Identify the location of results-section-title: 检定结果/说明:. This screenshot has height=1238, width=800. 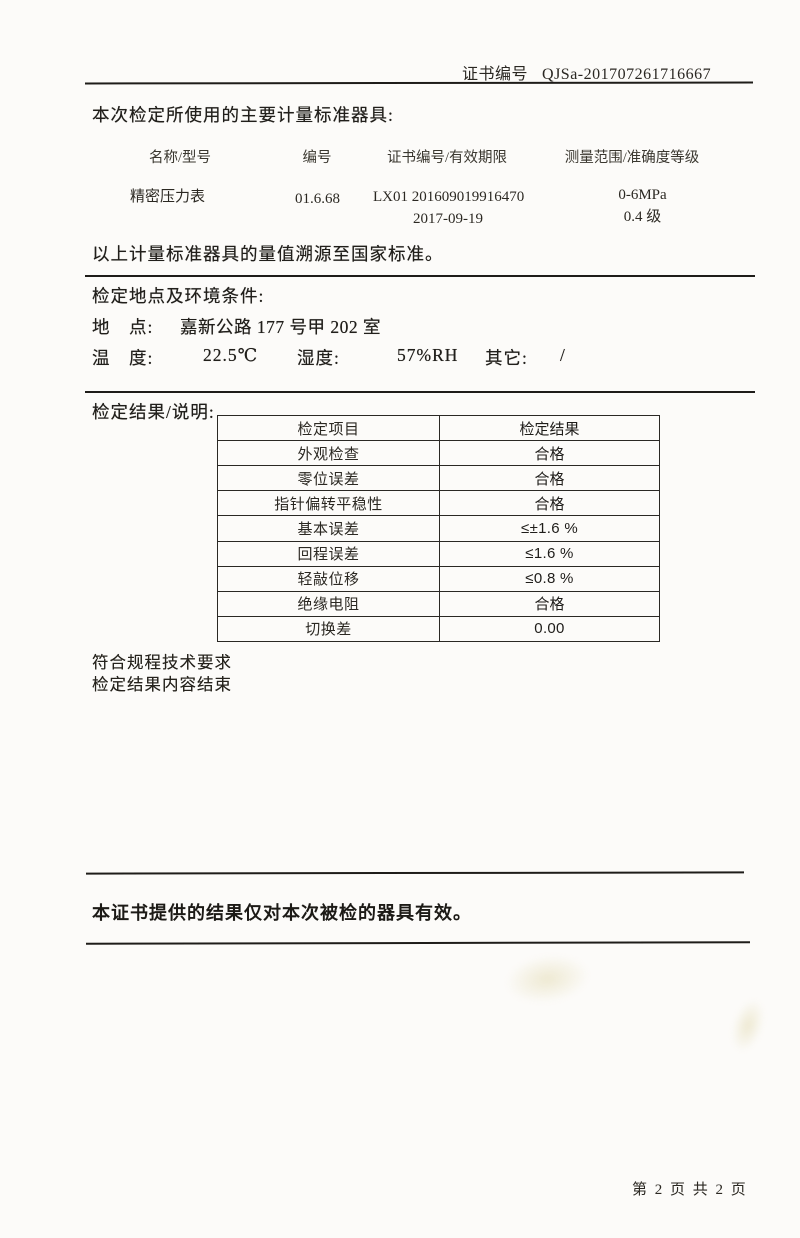
(153, 412).